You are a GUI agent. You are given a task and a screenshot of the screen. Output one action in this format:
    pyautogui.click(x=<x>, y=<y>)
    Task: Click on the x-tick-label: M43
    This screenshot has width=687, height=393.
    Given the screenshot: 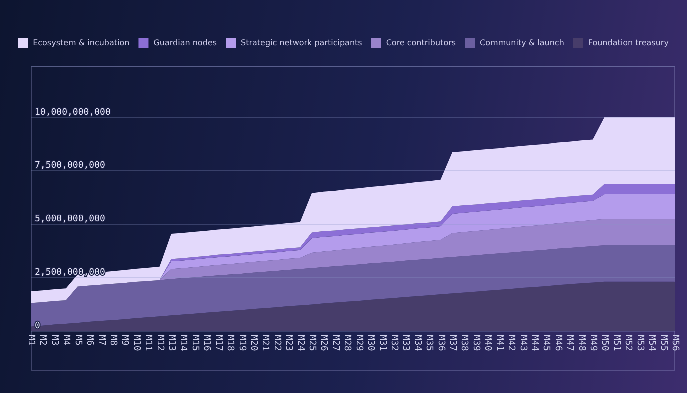 What is the action you would take?
    pyautogui.click(x=523, y=343)
    